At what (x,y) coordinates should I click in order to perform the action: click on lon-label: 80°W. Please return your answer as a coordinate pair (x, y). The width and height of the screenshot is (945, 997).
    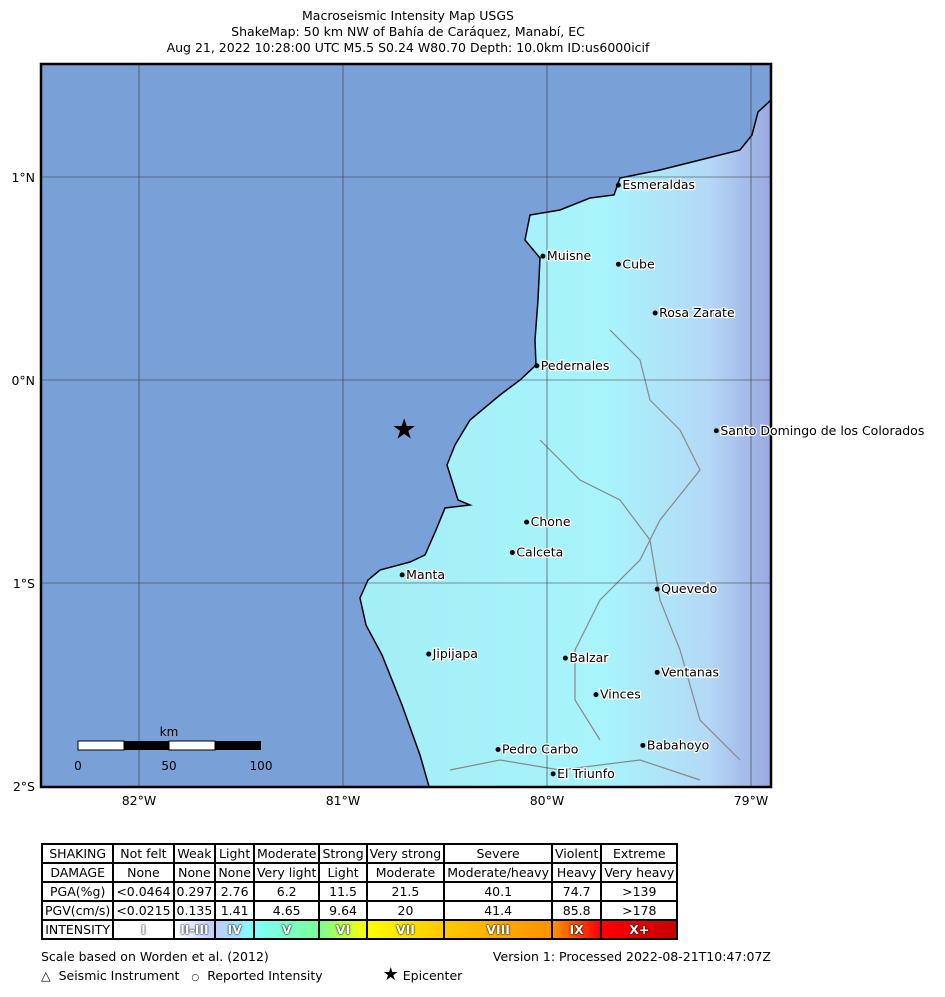
    Looking at the image, I should click on (547, 800).